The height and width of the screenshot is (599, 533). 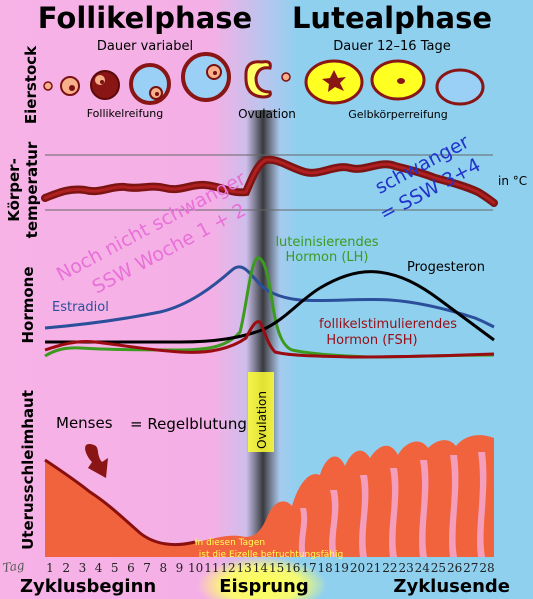 I want to click on menses-edge, so click(x=120, y=502).